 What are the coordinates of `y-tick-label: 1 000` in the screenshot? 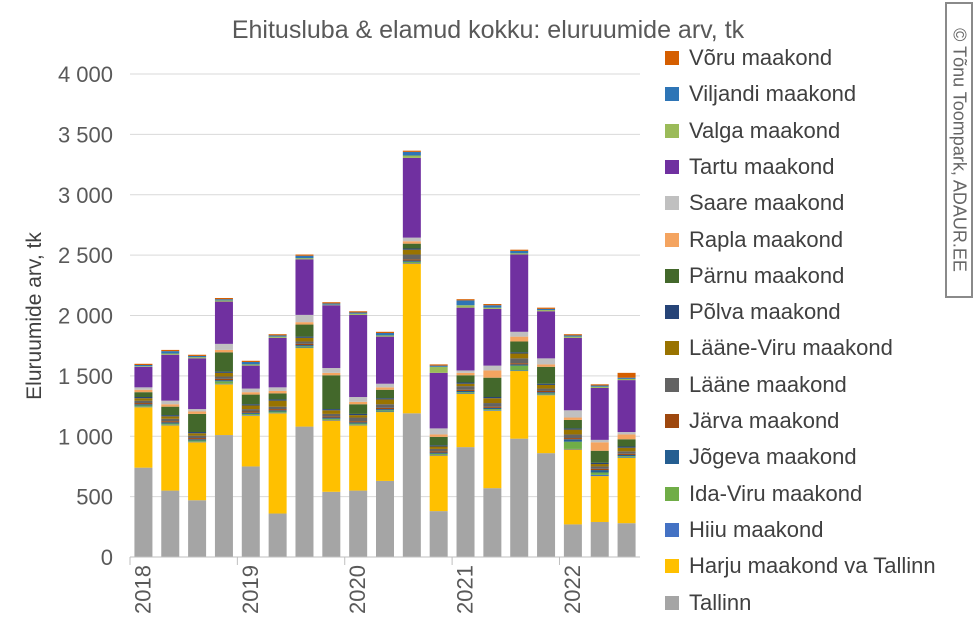 It's located at (85, 436).